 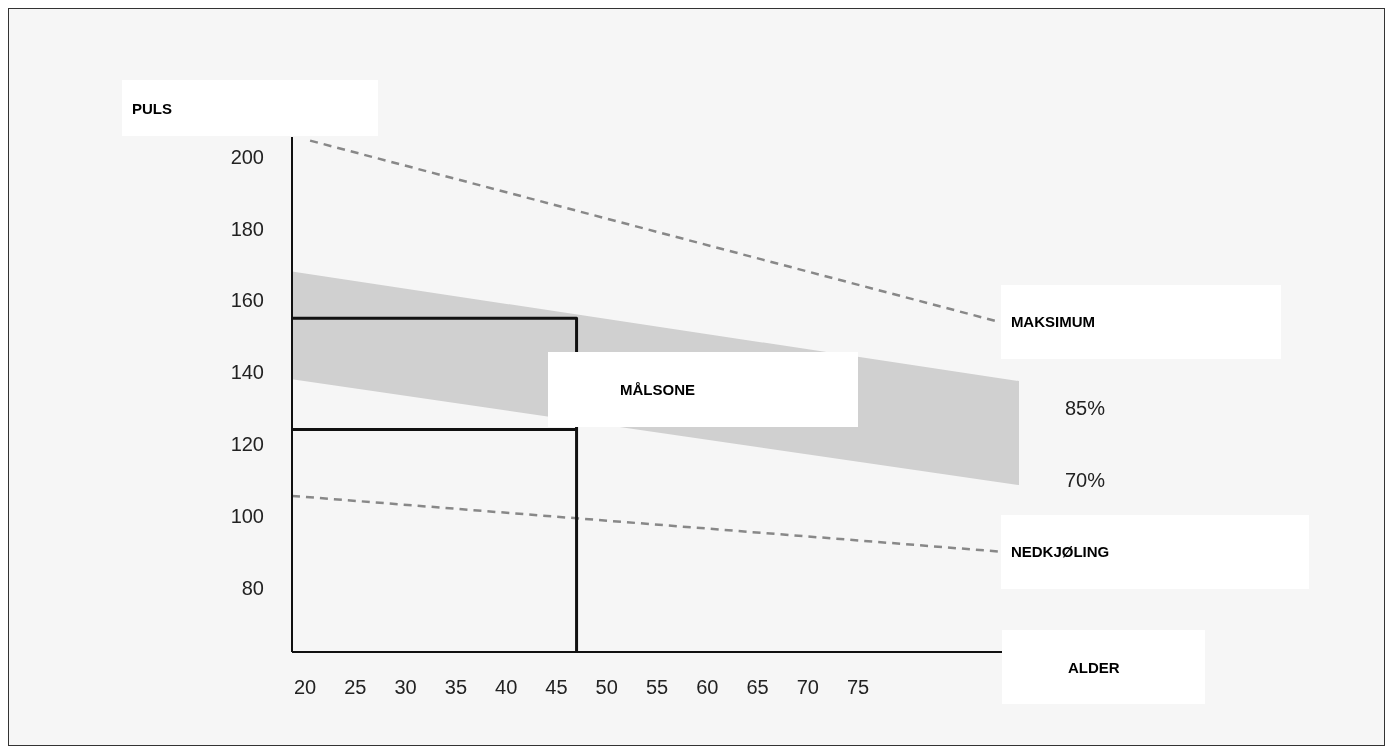 I want to click on y-tick-label: 120, so click(x=247, y=443).